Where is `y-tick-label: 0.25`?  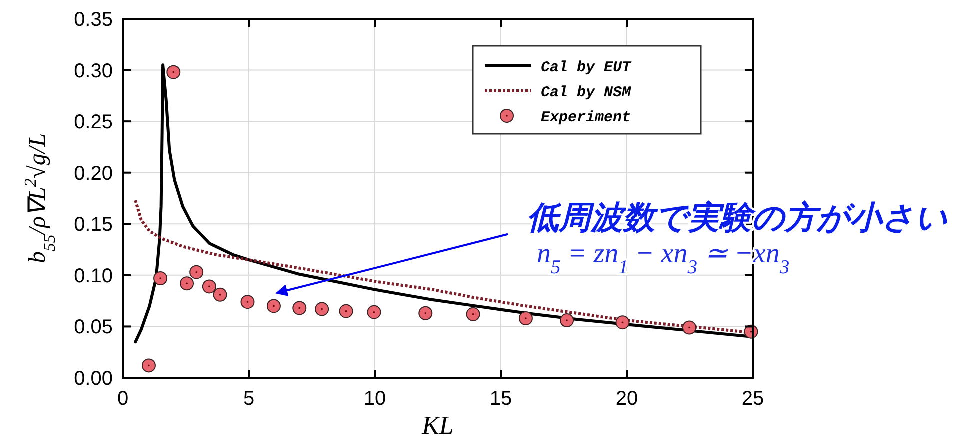 y-tick-label: 0.25 is located at coordinates (93, 123).